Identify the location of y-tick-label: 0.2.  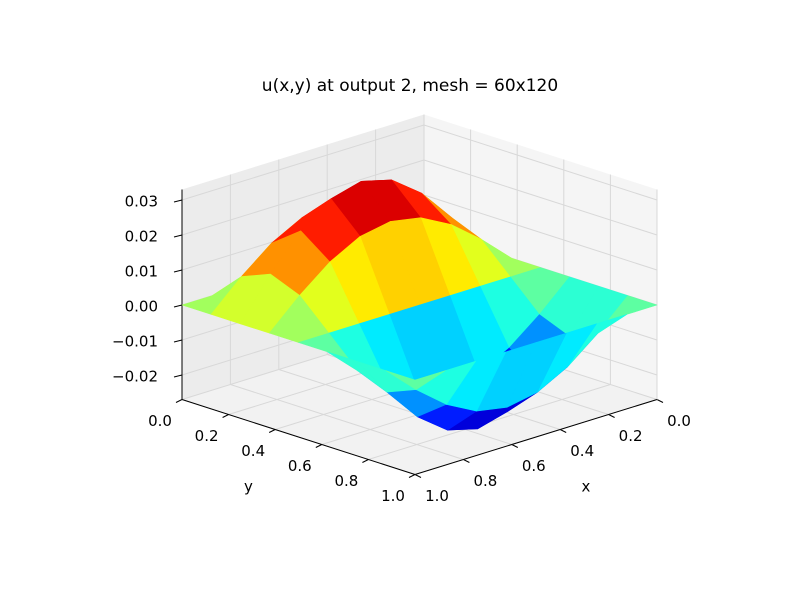
(207, 436).